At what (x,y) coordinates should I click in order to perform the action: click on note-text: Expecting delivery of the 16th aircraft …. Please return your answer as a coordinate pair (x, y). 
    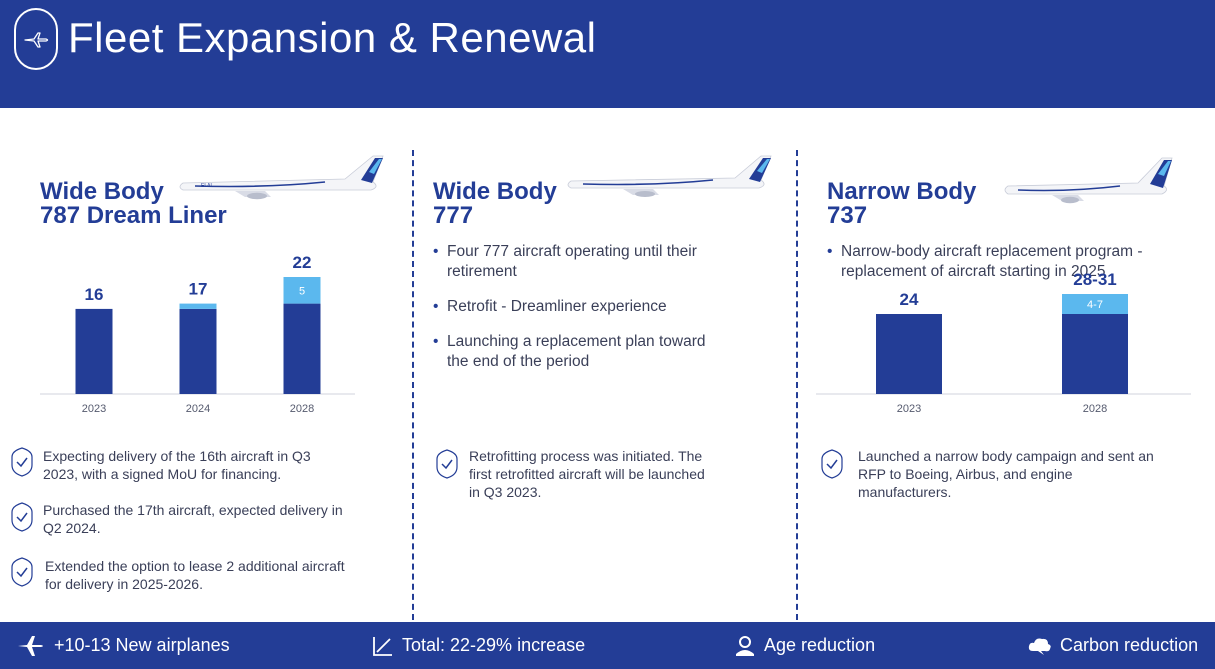
    Looking at the image, I should click on (177, 465).